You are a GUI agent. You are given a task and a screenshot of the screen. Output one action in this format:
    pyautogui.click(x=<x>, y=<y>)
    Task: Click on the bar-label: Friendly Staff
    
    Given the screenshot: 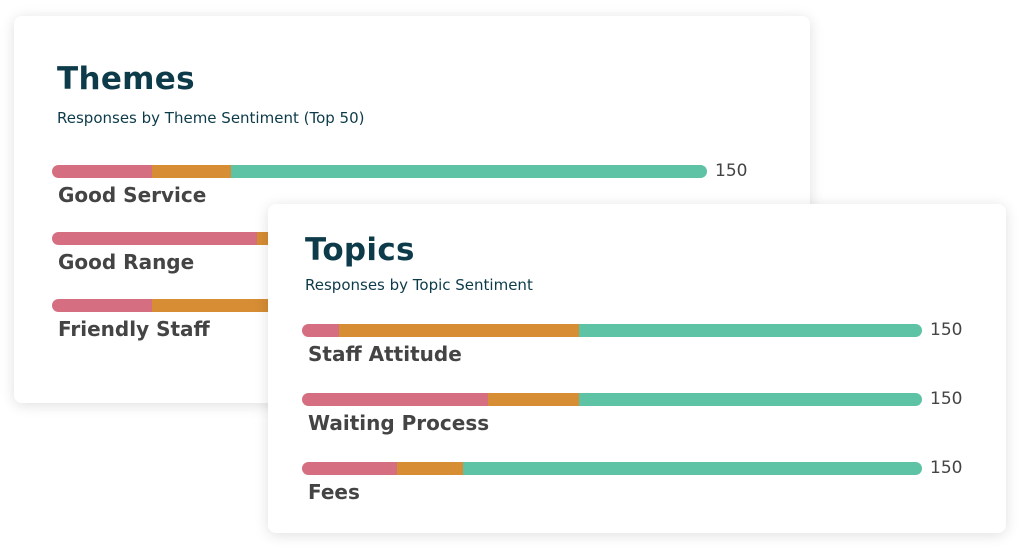 What is the action you would take?
    pyautogui.click(x=134, y=329)
    